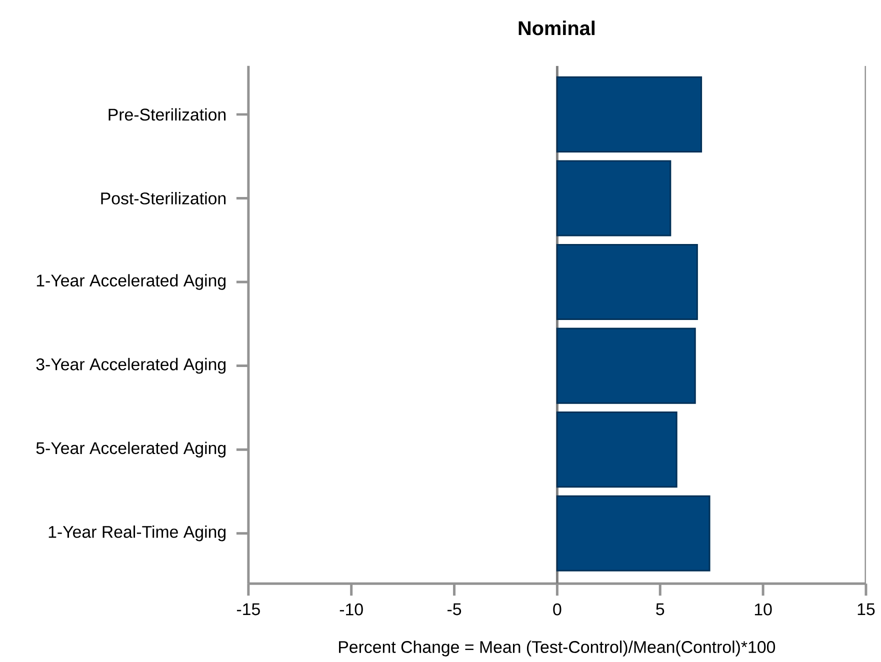 The width and height of the screenshot is (881, 662). What do you see at coordinates (131, 449) in the screenshot?
I see `y-tick-label: 5-Year Accelerated Aging` at bounding box center [131, 449].